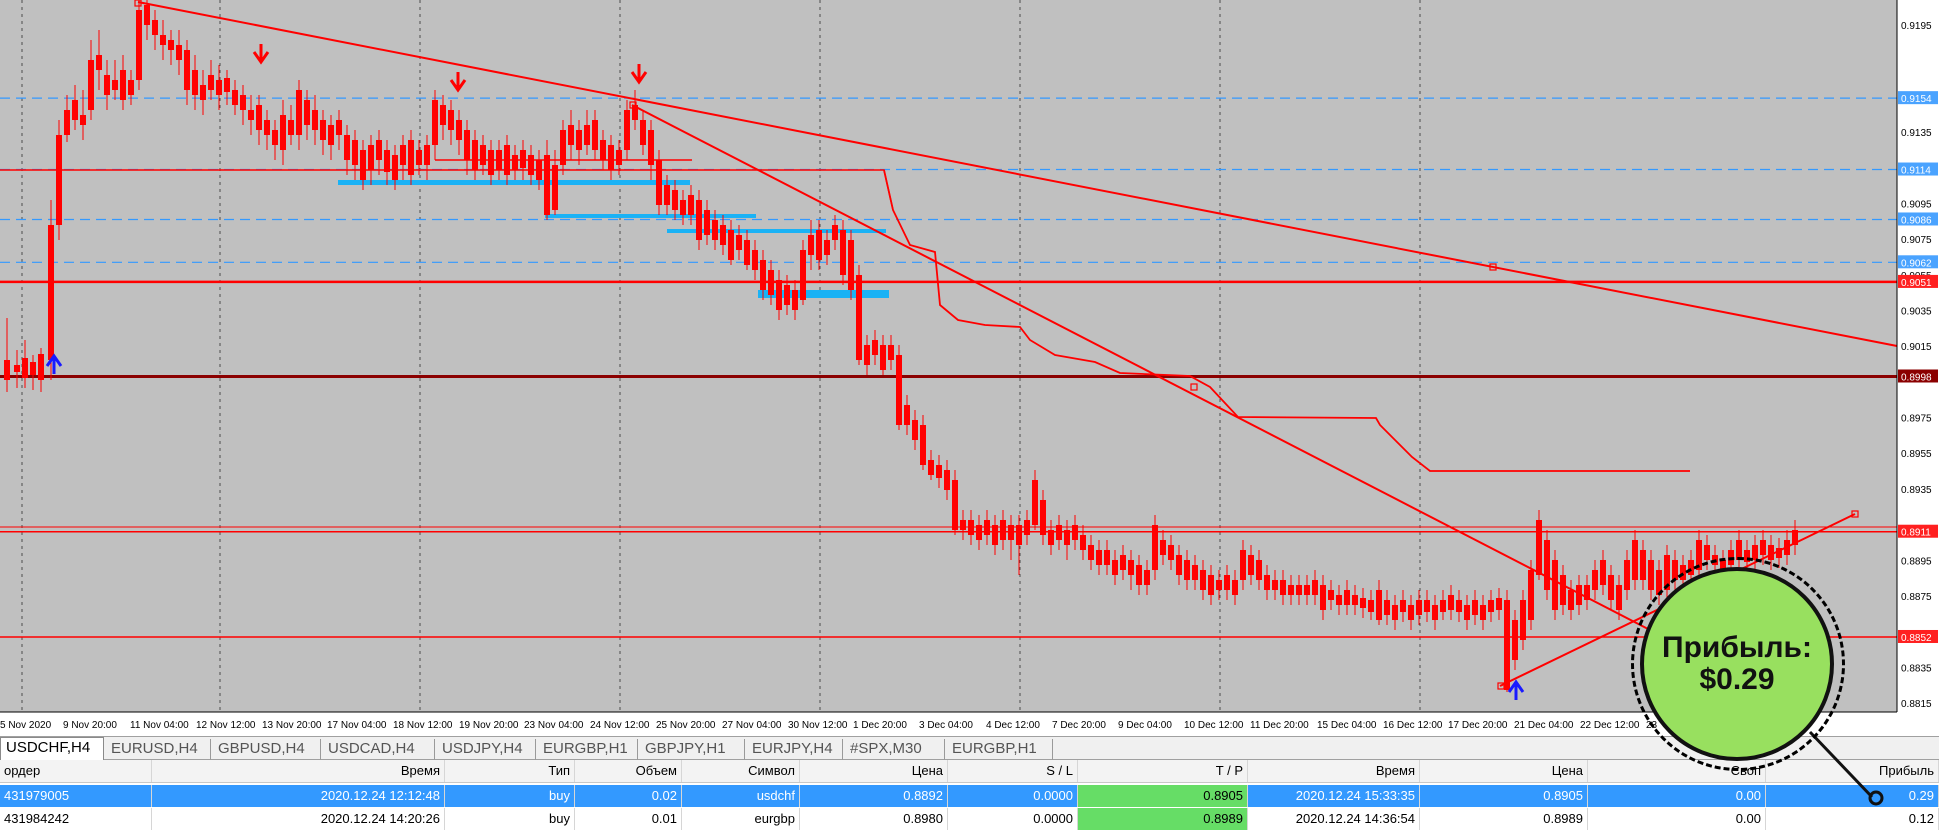  What do you see at coordinates (1347, 725) in the screenshot?
I see `time-label: 15 Dec 04:00` at bounding box center [1347, 725].